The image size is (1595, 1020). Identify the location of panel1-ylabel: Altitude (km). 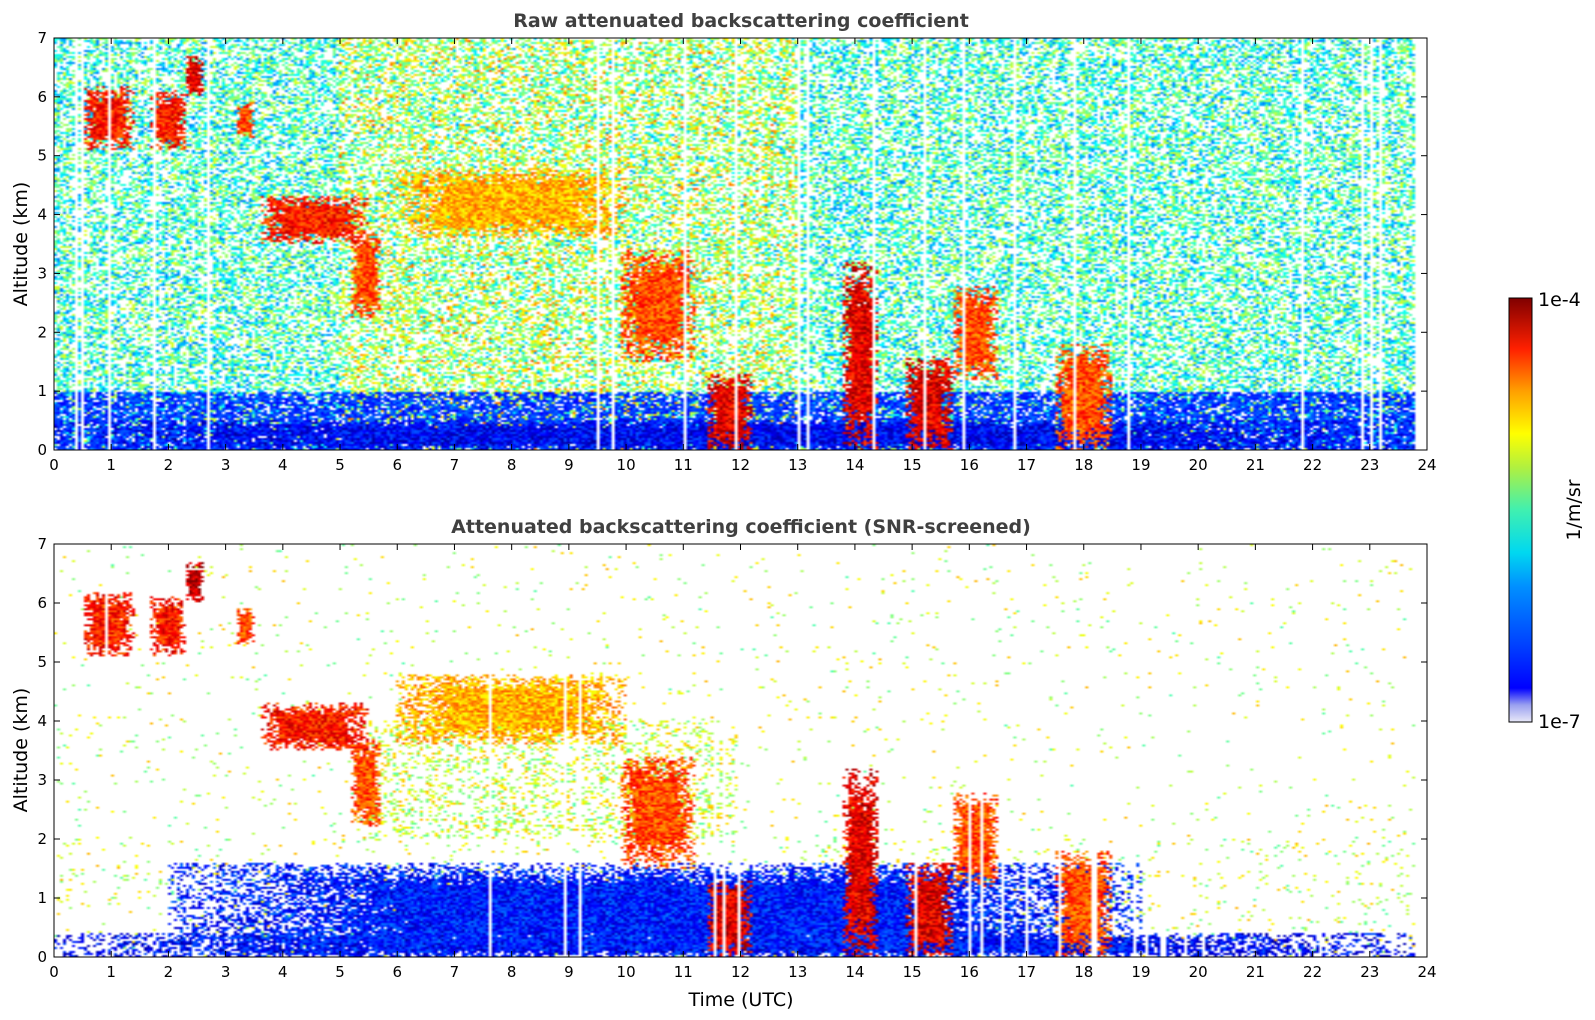
(21, 244).